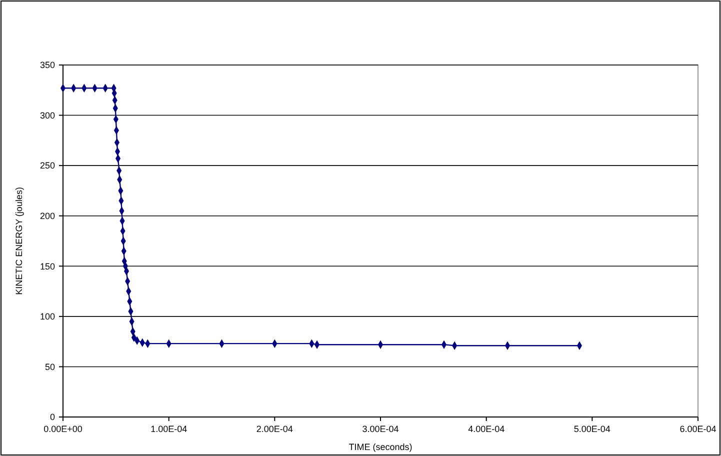  Describe the element at coordinates (380, 429) in the screenshot. I see `x-tick-label: 3.00E-04` at that location.